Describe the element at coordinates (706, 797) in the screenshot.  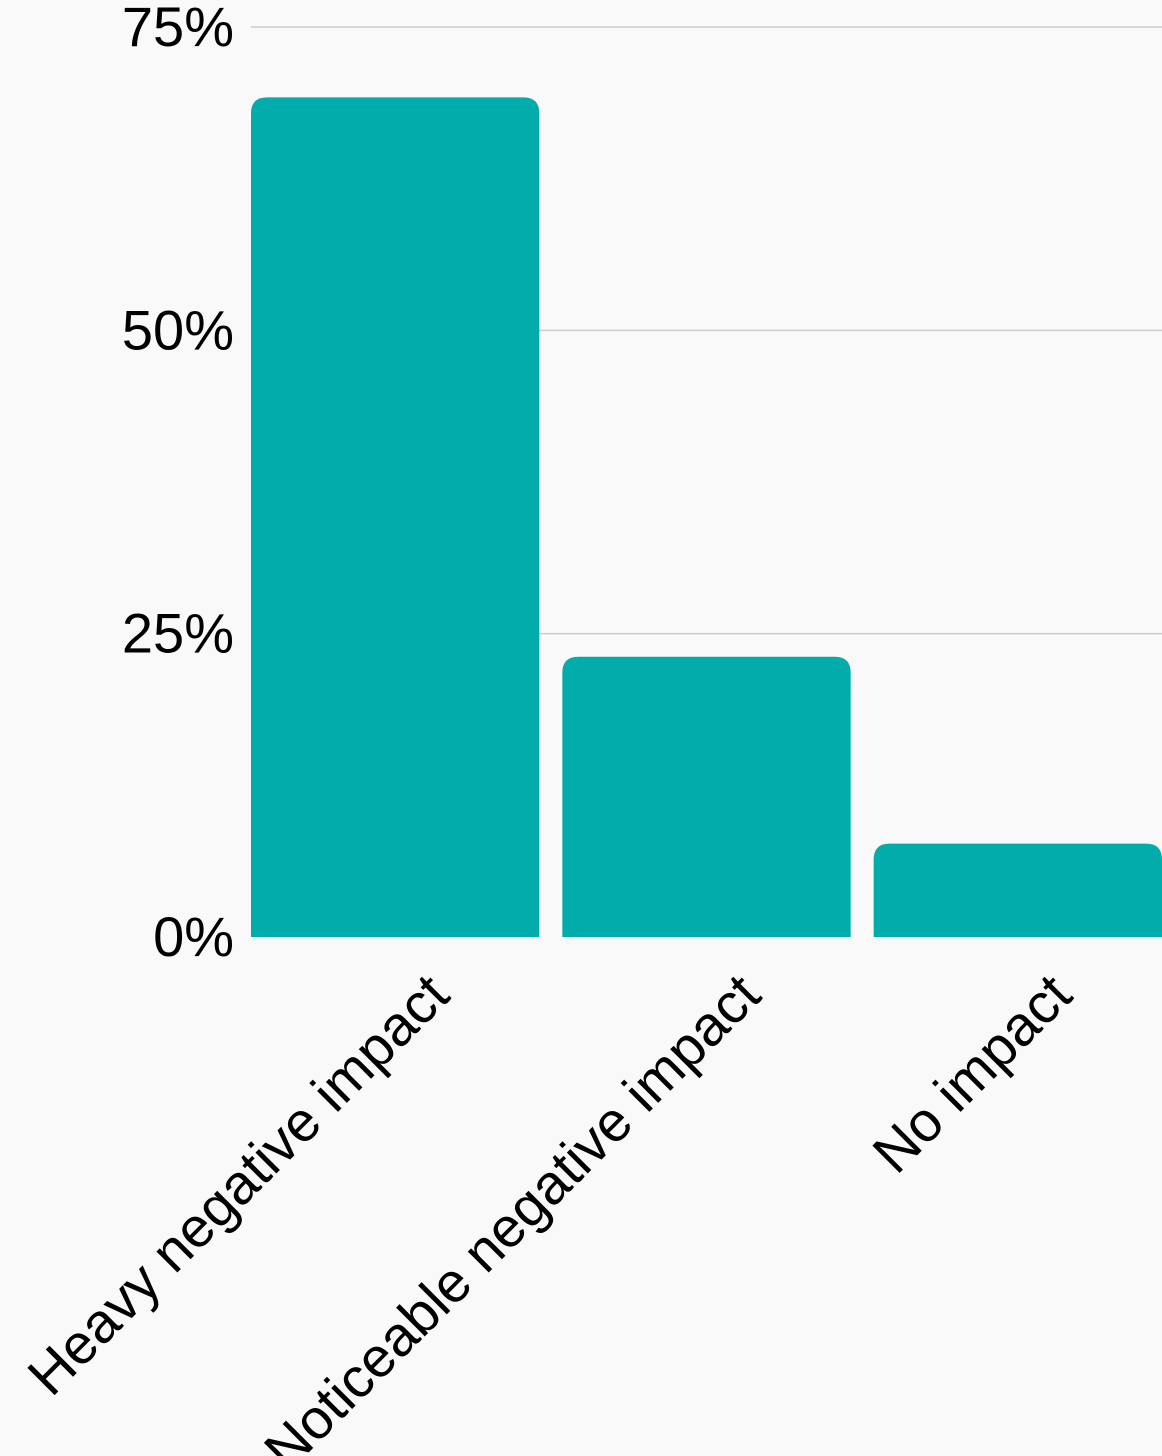
I see `bar-noticeable-negative-impact` at that location.